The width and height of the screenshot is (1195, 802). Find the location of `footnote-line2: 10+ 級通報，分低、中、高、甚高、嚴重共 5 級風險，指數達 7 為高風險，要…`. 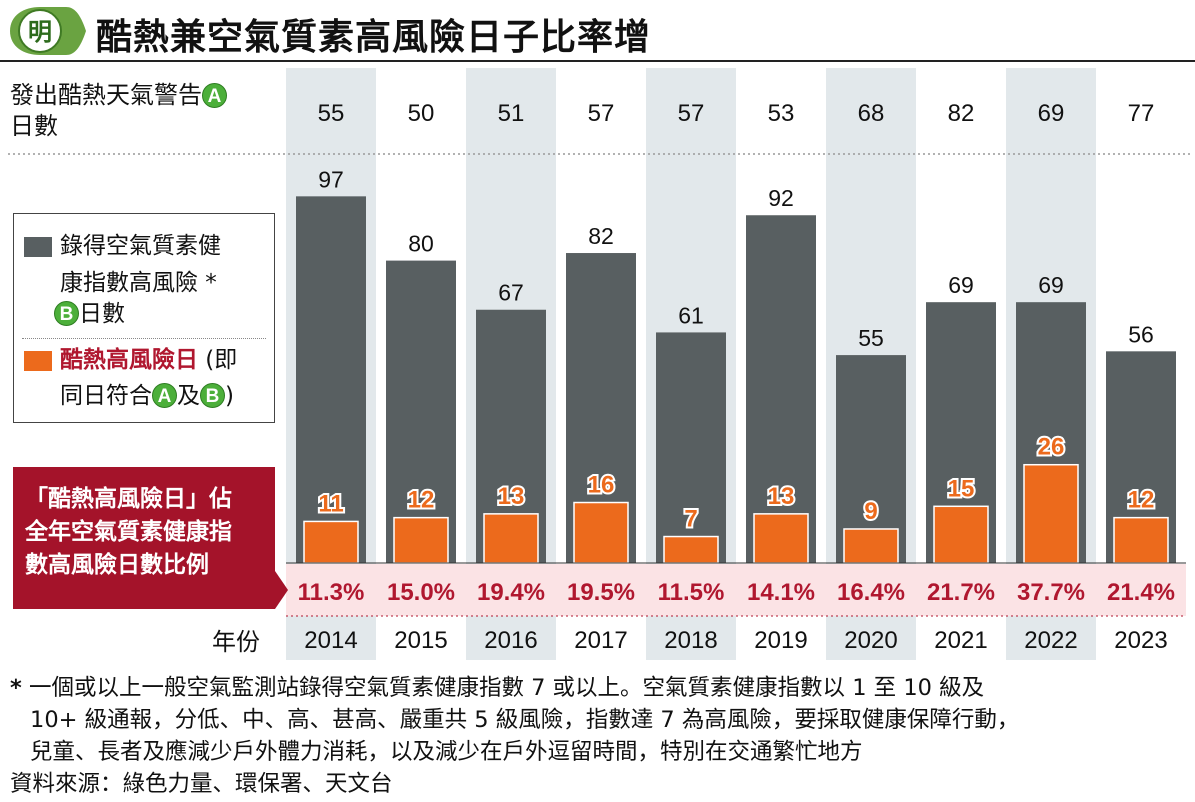

footnote-line2: 10+ 級通報，分低、中、高、甚高、嚴重共 5 級風險，指數達 7 為高風險，要… is located at coordinates (525, 720).